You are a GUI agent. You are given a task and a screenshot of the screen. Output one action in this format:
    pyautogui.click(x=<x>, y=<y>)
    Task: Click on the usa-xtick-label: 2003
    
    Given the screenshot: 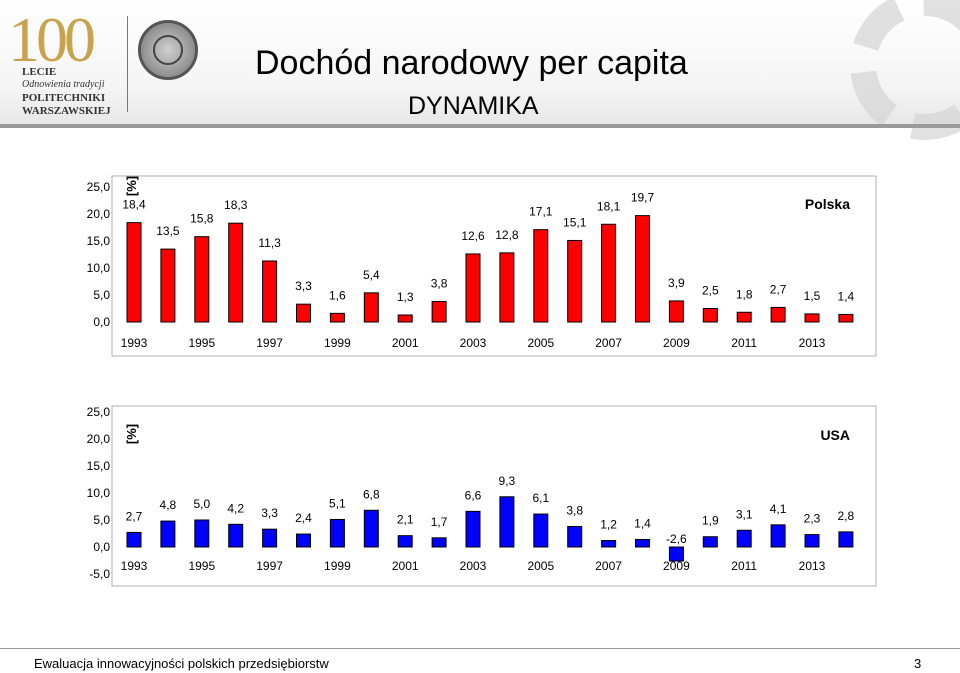 What is the action you would take?
    pyautogui.click(x=473, y=566)
    